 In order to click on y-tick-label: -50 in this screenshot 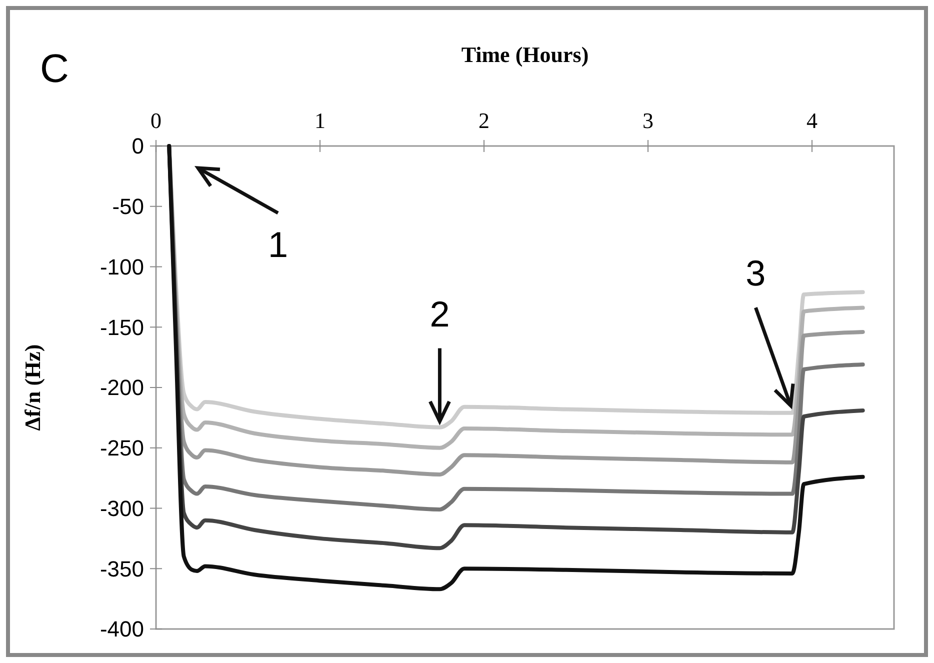, I will do `click(128, 207)`.